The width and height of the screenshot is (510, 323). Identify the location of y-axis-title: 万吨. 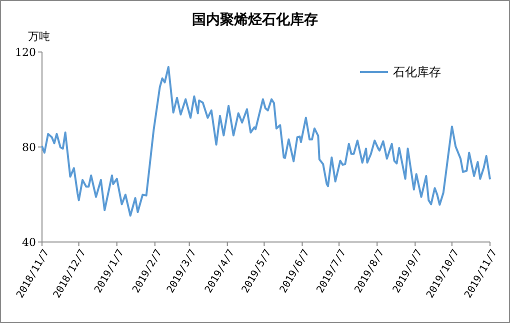
(39, 36).